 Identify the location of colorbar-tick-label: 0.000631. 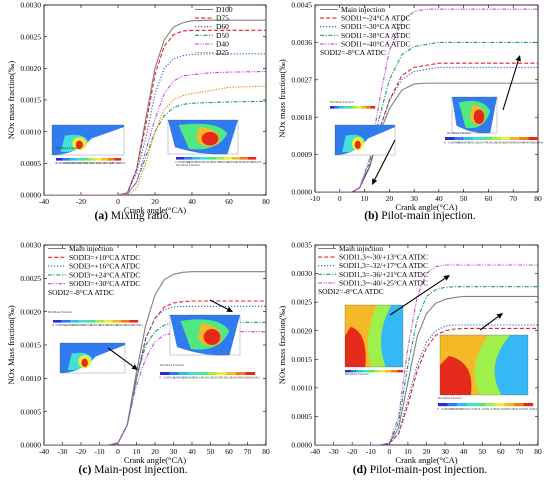
(76, 163).